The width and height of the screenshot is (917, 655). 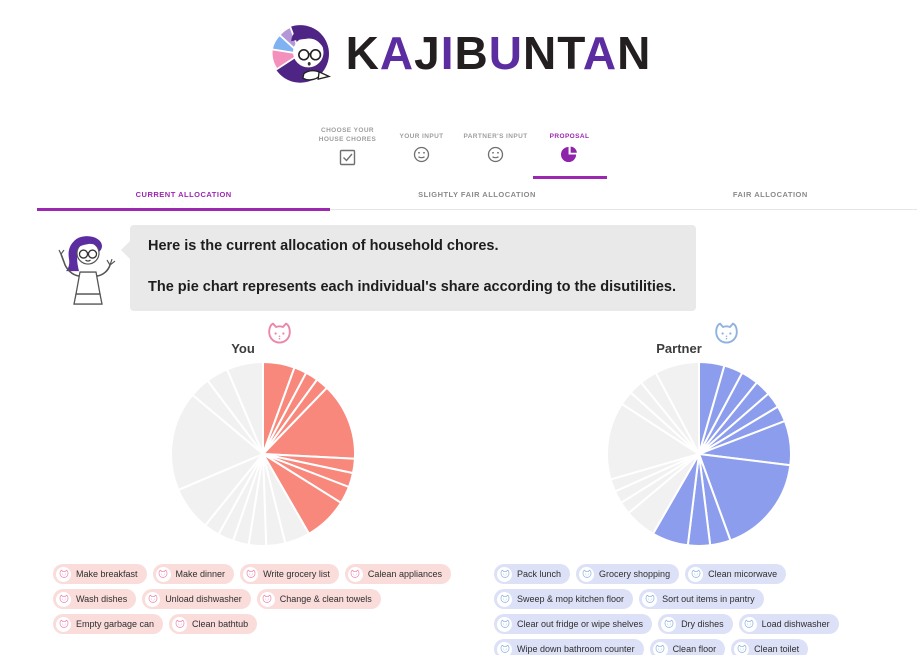 What do you see at coordinates (184, 198) in the screenshot?
I see `tab-current-allocation: CURRENT ALLOCATION` at bounding box center [184, 198].